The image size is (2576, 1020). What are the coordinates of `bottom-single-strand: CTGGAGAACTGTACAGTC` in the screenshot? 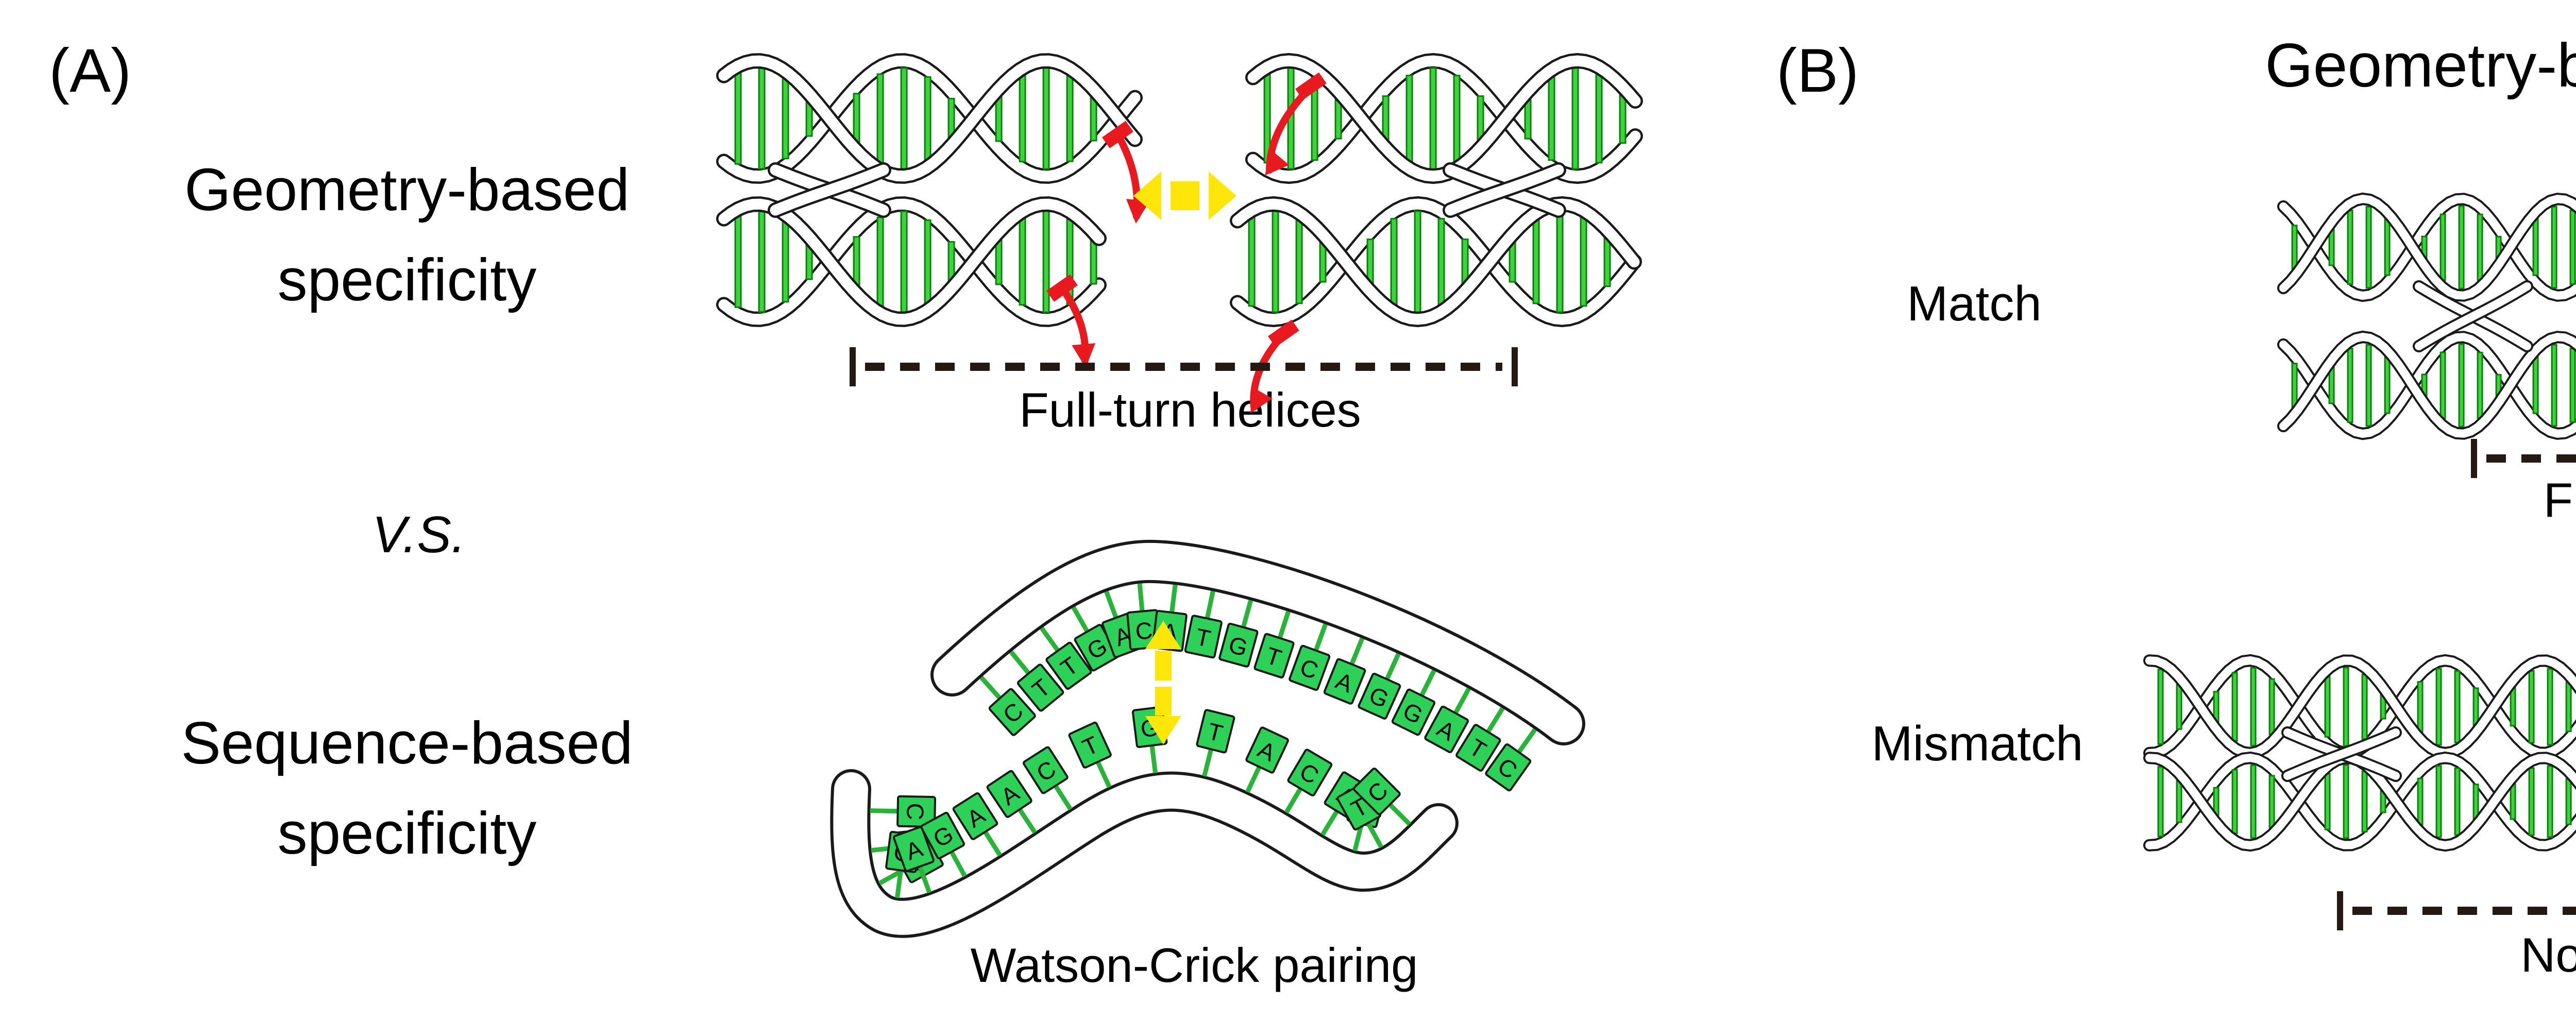 It's located at (1144, 822).